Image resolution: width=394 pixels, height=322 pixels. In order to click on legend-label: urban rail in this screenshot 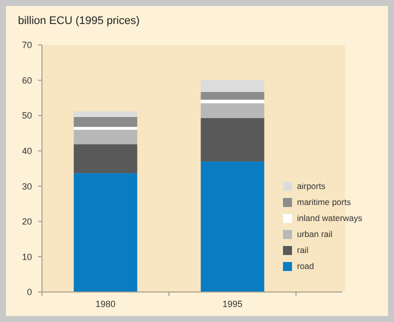, I will do `click(315, 233)`.